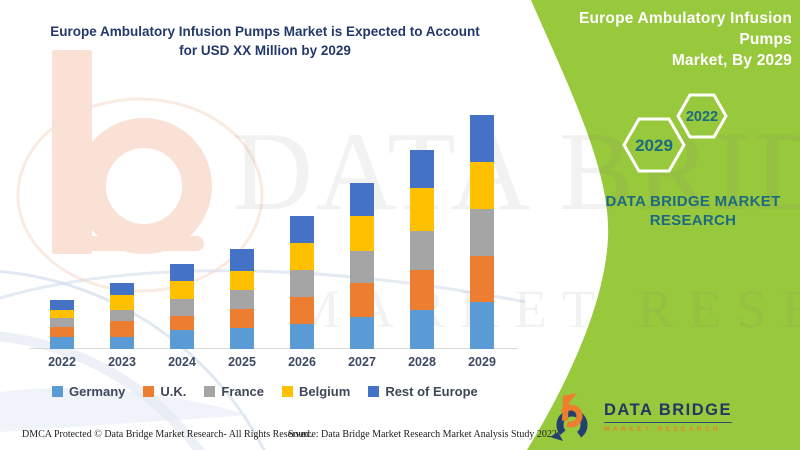  Describe the element at coordinates (302, 362) in the screenshot. I see `x-axis-label-2026: 2026` at that location.